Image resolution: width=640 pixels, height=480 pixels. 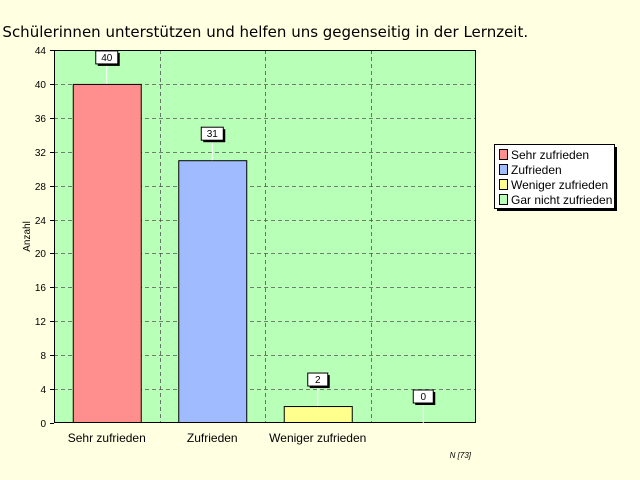 I want to click on legend-entry: Sehr zufrieden, so click(x=550, y=155).